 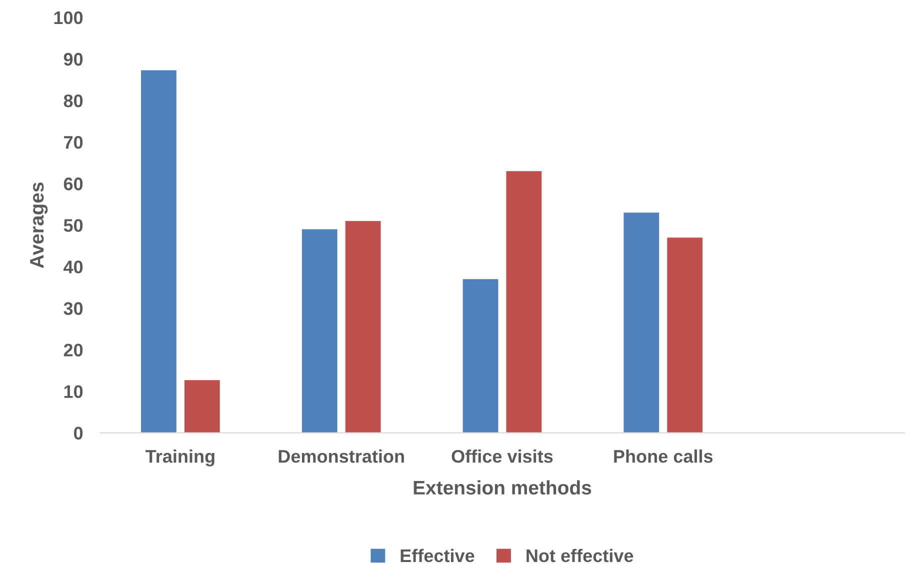 I want to click on x-tick-label: Demonstration, so click(x=341, y=456).